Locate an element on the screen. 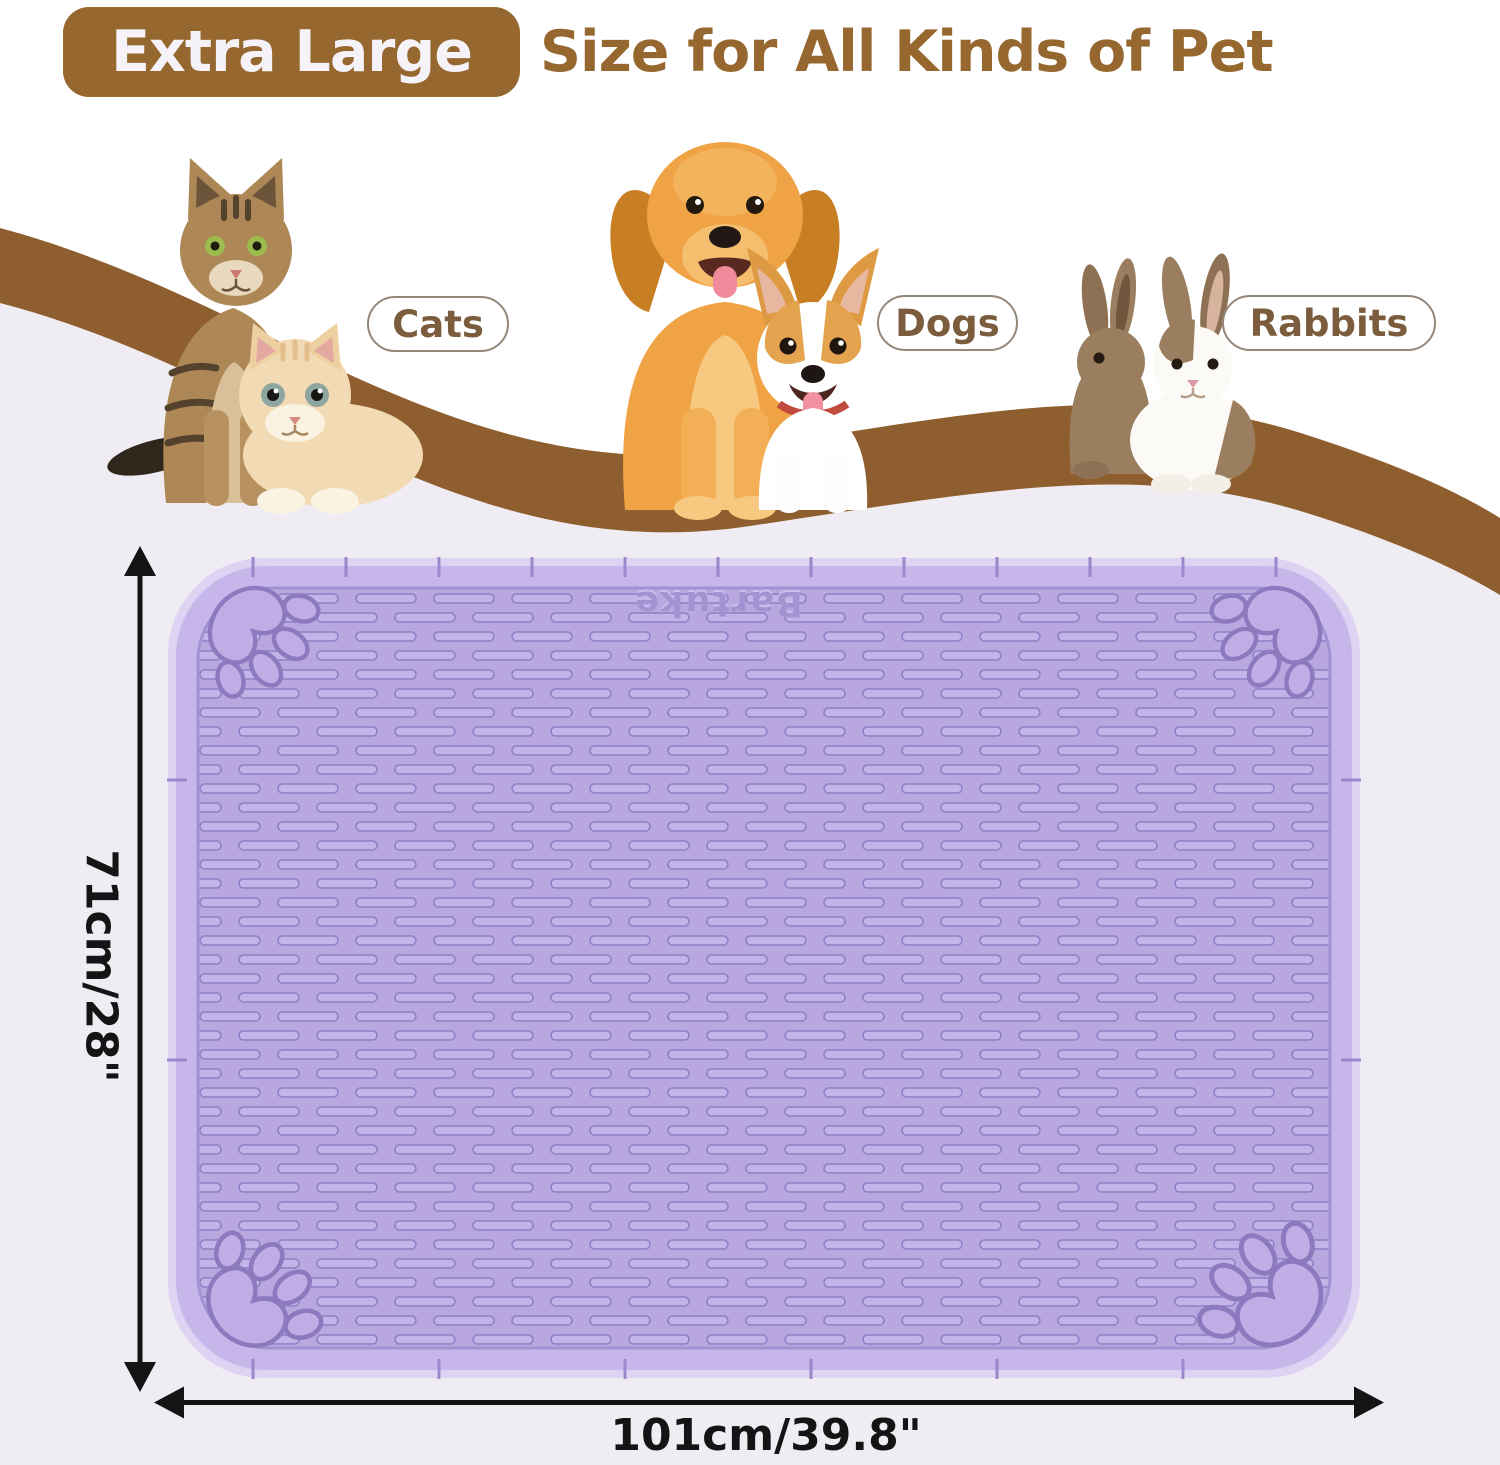  title-highlight-text: Extra Large is located at coordinates (292, 52).